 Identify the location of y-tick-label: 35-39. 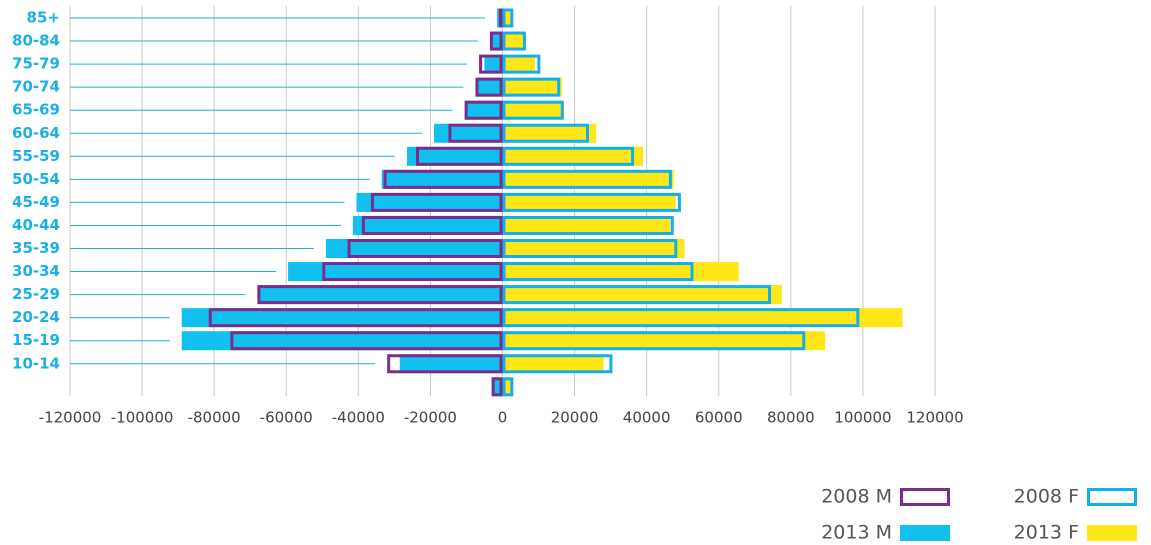
(36, 248).